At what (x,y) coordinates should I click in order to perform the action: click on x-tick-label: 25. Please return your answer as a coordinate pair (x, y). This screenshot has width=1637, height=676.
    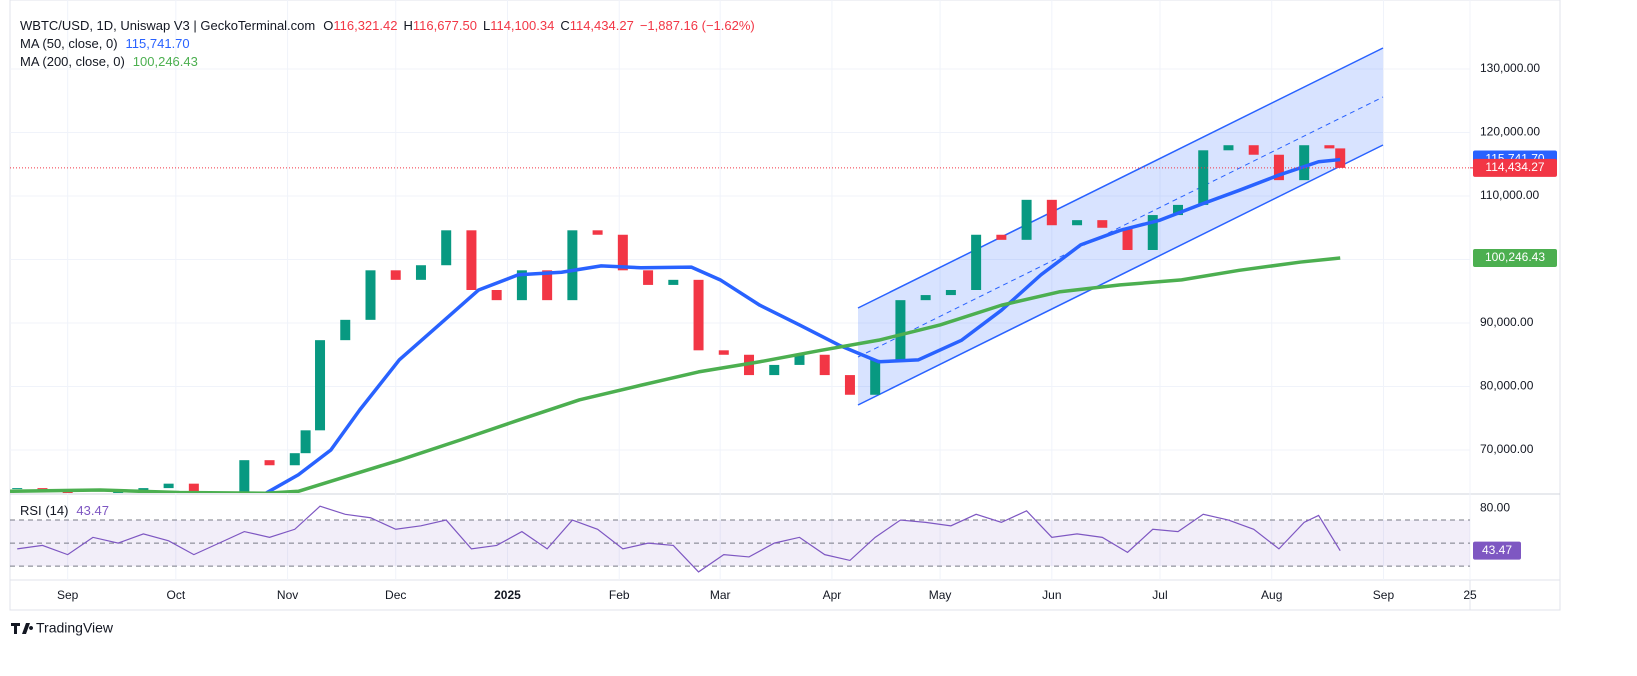
    Looking at the image, I should click on (1470, 595).